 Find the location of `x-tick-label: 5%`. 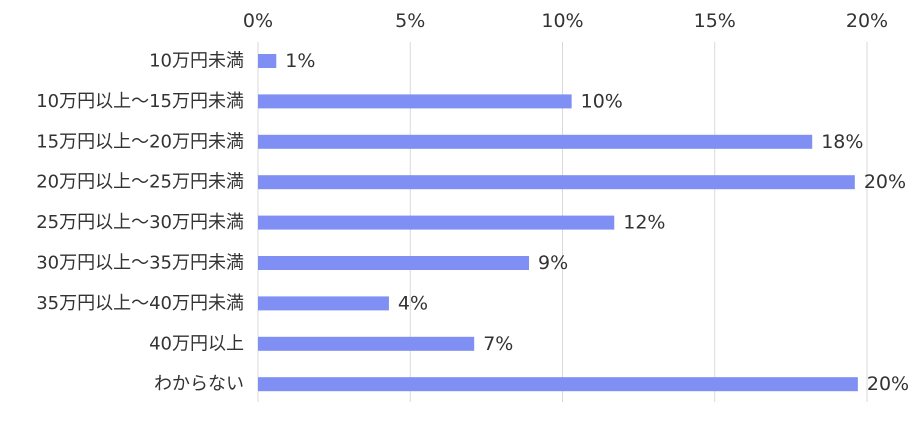

x-tick-label: 5% is located at coordinates (410, 21).